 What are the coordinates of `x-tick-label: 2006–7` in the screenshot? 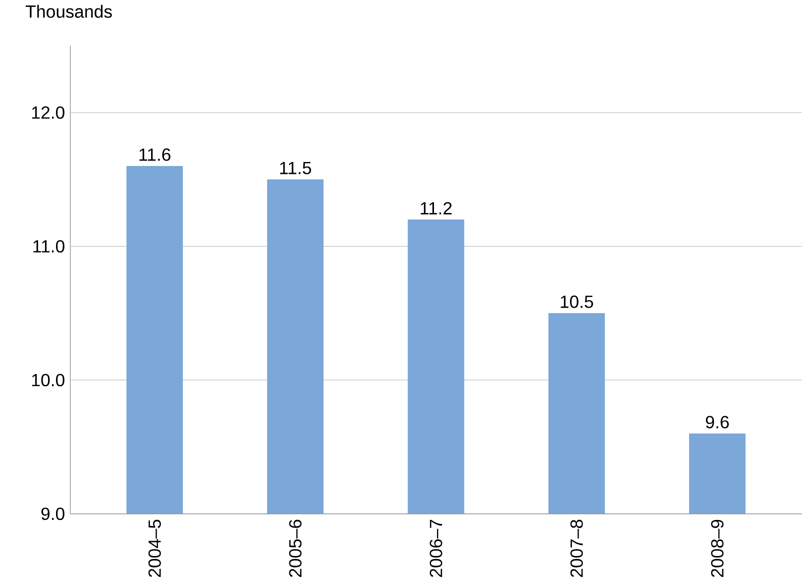 It's located at (436, 549).